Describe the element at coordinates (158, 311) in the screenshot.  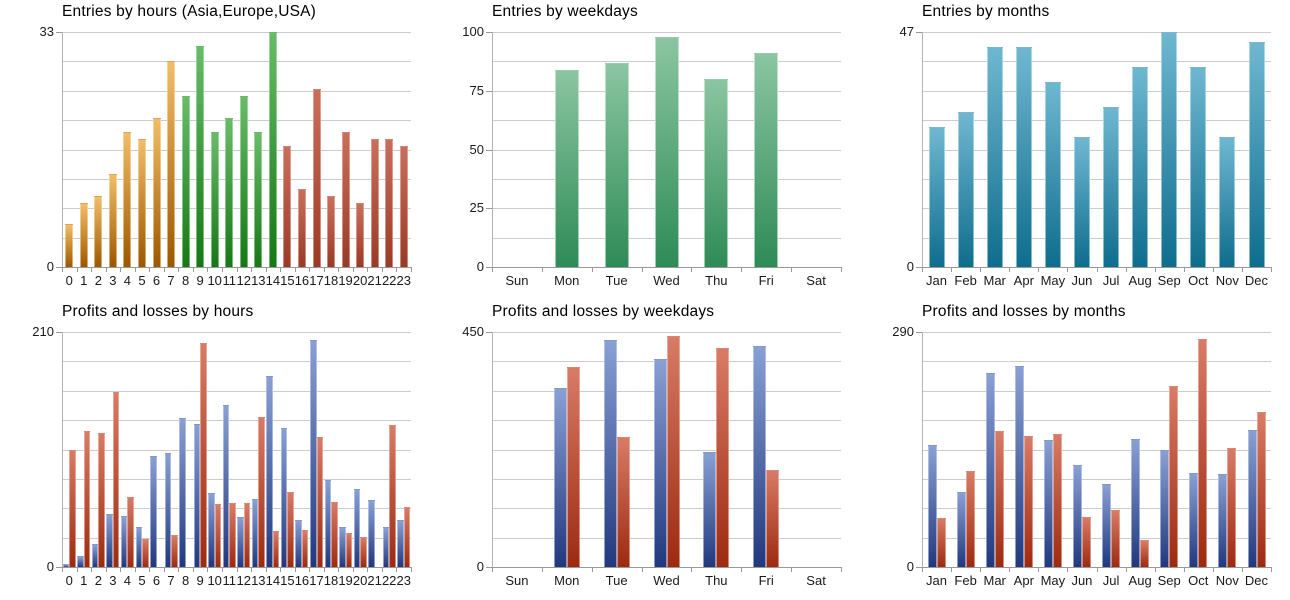
I see `chart-title: Profits and losses by hours` at that location.